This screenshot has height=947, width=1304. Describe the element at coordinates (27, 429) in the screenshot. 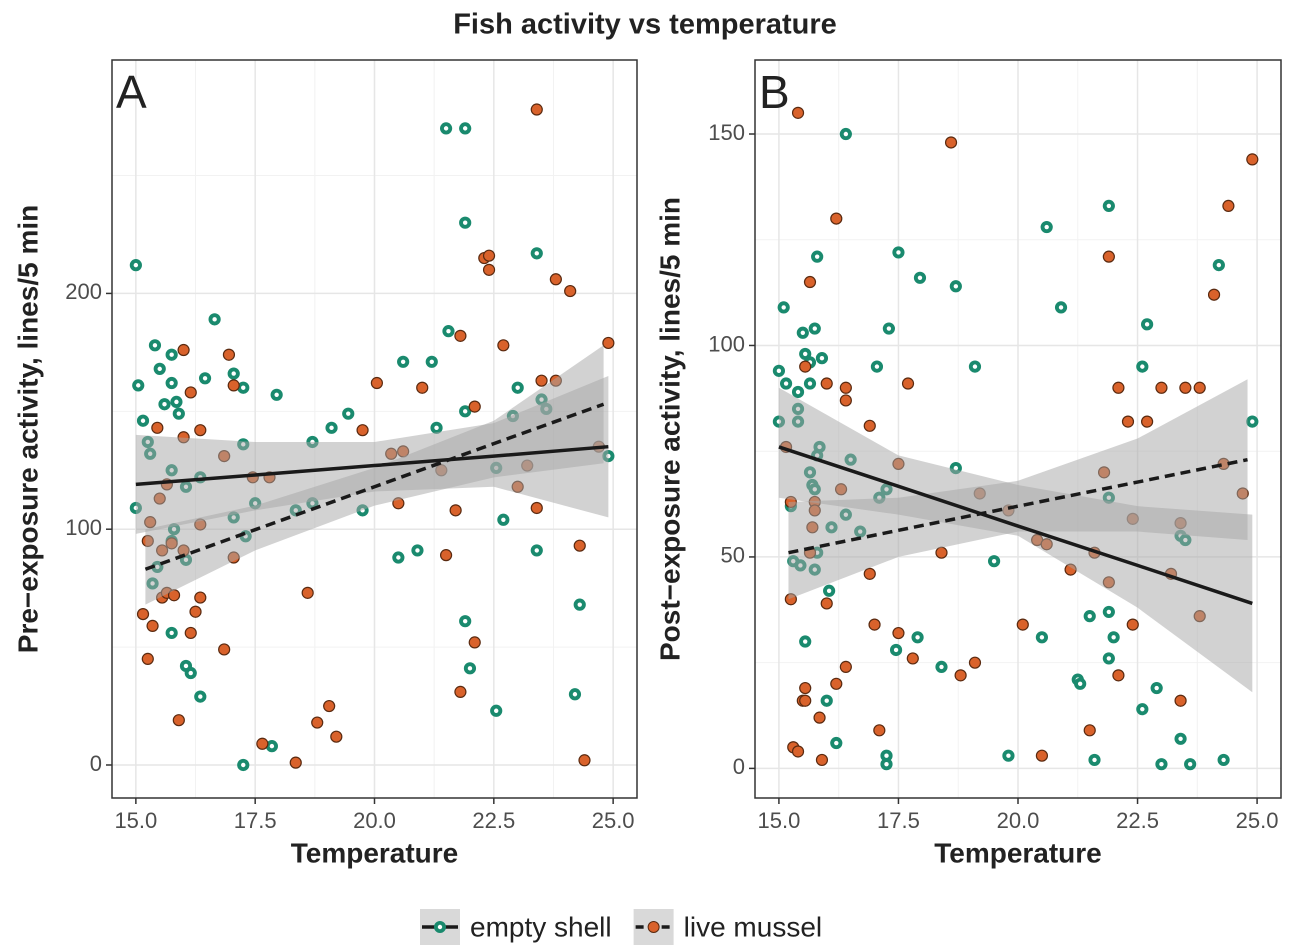

I see `y-axis-title: Pre−exposure activity, lines/5 min` at that location.